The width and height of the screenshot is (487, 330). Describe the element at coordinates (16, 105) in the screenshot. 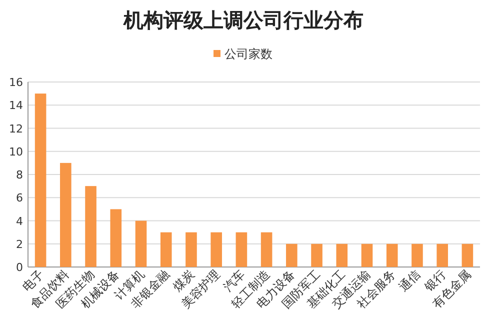

I see `y-tick-label: 14` at that location.